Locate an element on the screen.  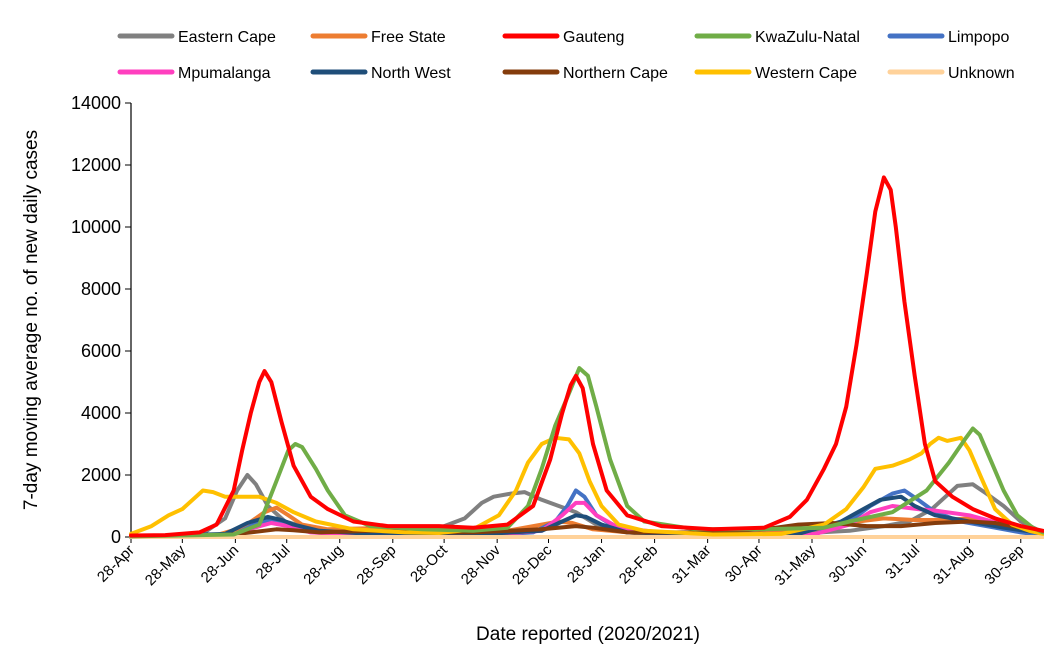
series-line-north-west is located at coordinates (586, 516).